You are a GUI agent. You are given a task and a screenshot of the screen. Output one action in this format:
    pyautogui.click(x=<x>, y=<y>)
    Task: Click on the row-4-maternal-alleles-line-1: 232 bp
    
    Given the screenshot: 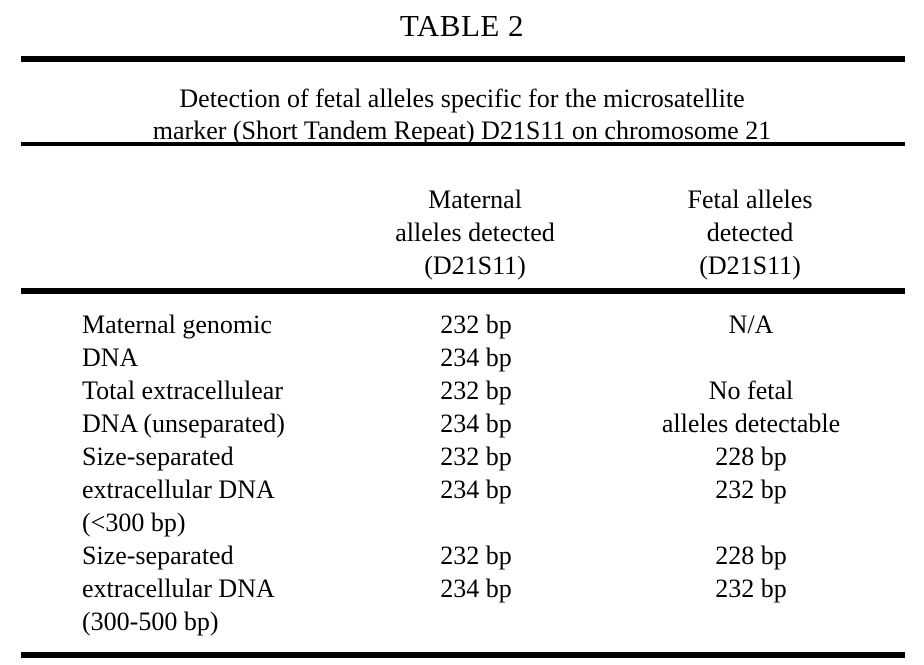 What is the action you would take?
    pyautogui.click(x=476, y=555)
    